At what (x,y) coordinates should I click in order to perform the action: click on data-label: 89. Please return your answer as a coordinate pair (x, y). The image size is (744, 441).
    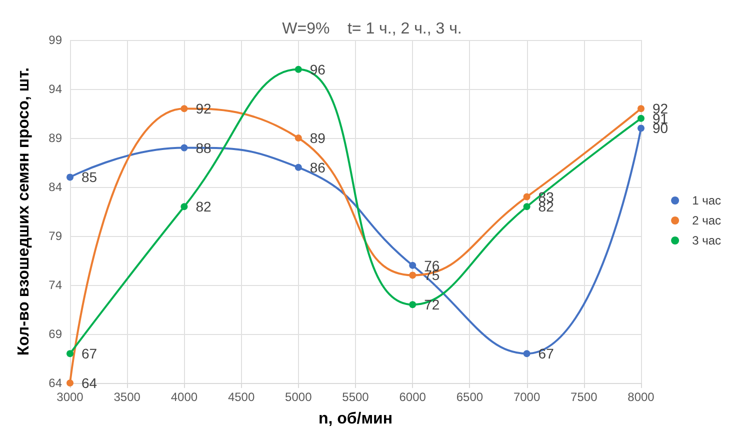
    Looking at the image, I should click on (318, 138).